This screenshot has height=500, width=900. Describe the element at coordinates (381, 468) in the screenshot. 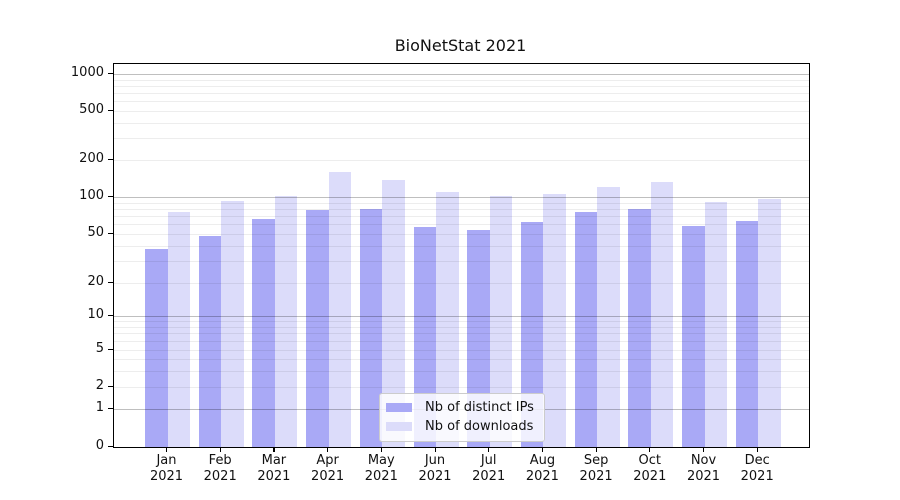

I see `x-tick-label: May 2021` at that location.